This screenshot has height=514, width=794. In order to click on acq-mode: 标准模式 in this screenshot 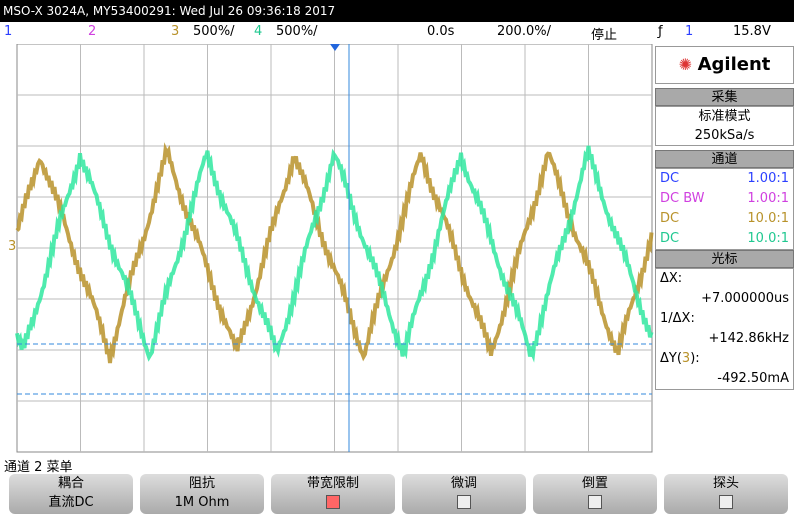, I will do `click(724, 116)`.